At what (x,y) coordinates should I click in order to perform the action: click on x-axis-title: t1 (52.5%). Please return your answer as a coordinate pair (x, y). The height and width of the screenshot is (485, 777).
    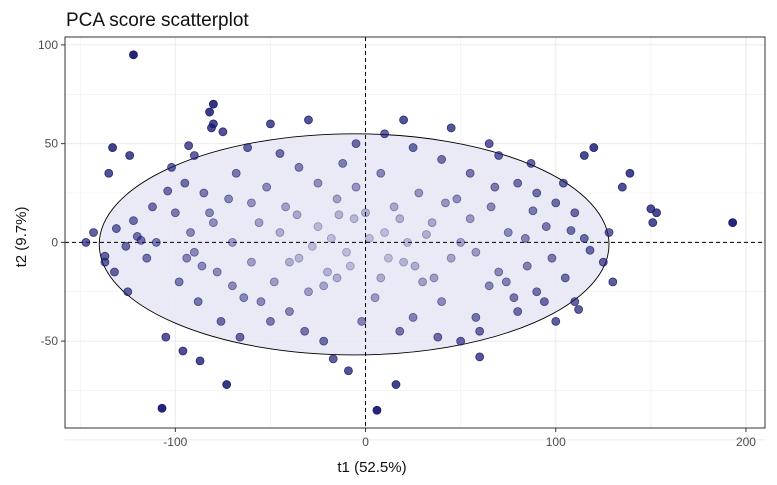
    Looking at the image, I should click on (371, 467).